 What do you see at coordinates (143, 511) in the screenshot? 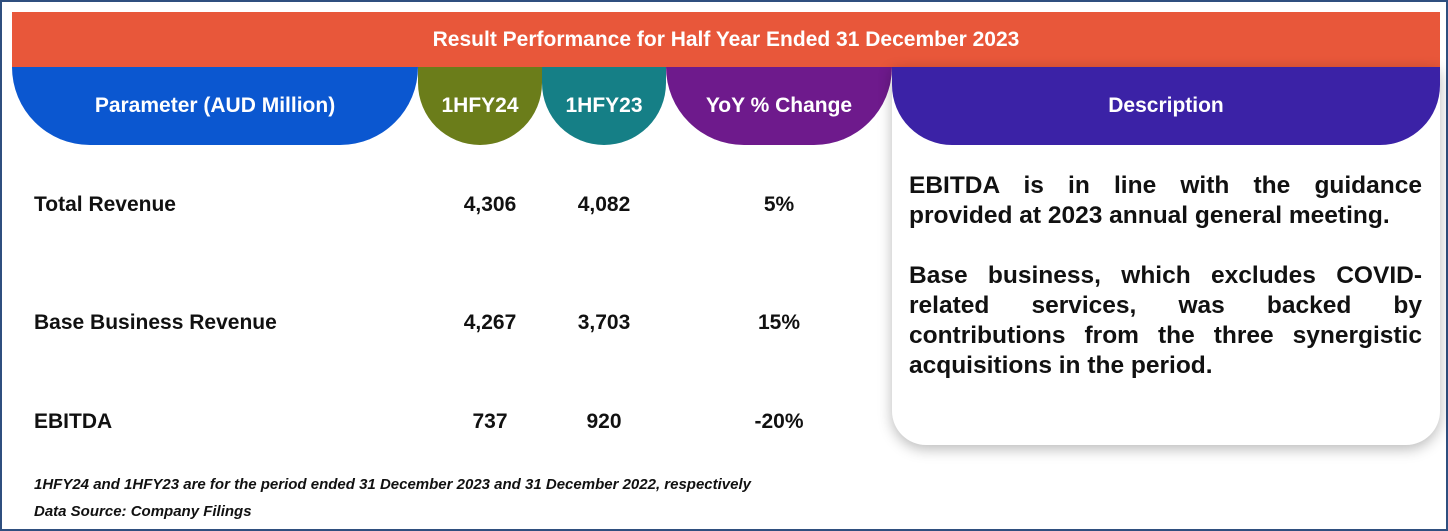
I see `data-source: Data Source: Company Filings` at bounding box center [143, 511].